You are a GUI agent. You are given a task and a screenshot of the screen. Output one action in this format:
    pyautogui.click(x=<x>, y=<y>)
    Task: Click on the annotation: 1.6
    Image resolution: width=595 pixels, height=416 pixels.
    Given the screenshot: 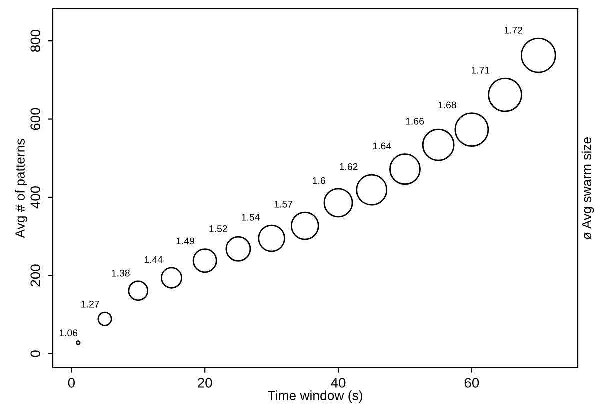 What is the action you would take?
    pyautogui.click(x=319, y=180)
    